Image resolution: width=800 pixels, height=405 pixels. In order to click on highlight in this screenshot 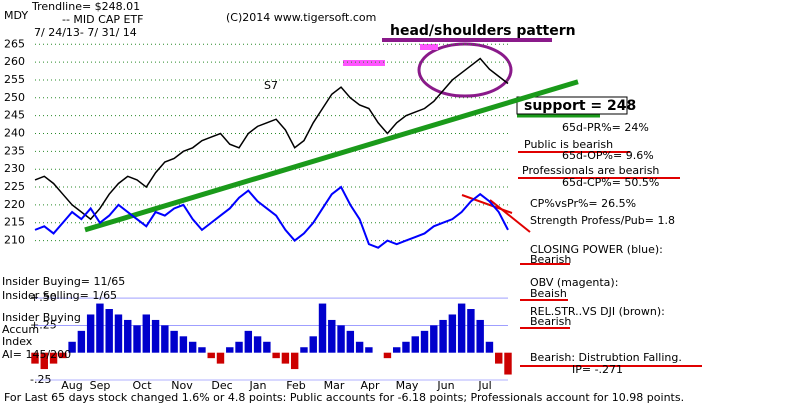, I will do `click(364, 63)`.